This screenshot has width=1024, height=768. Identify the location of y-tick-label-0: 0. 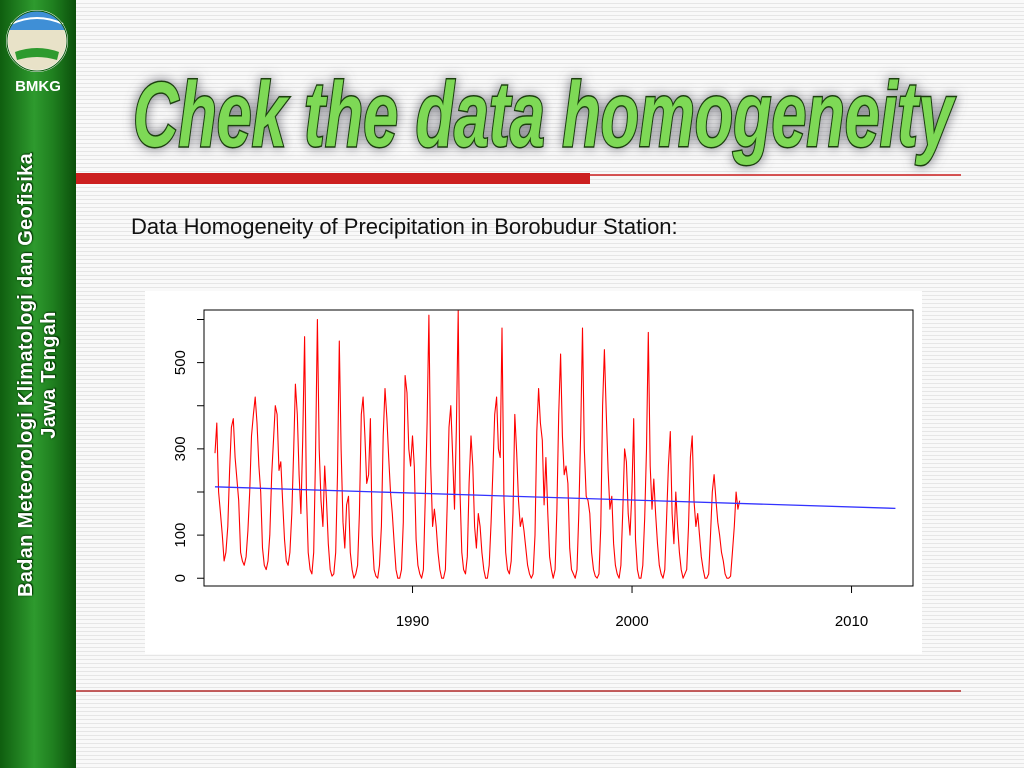
(180, 578).